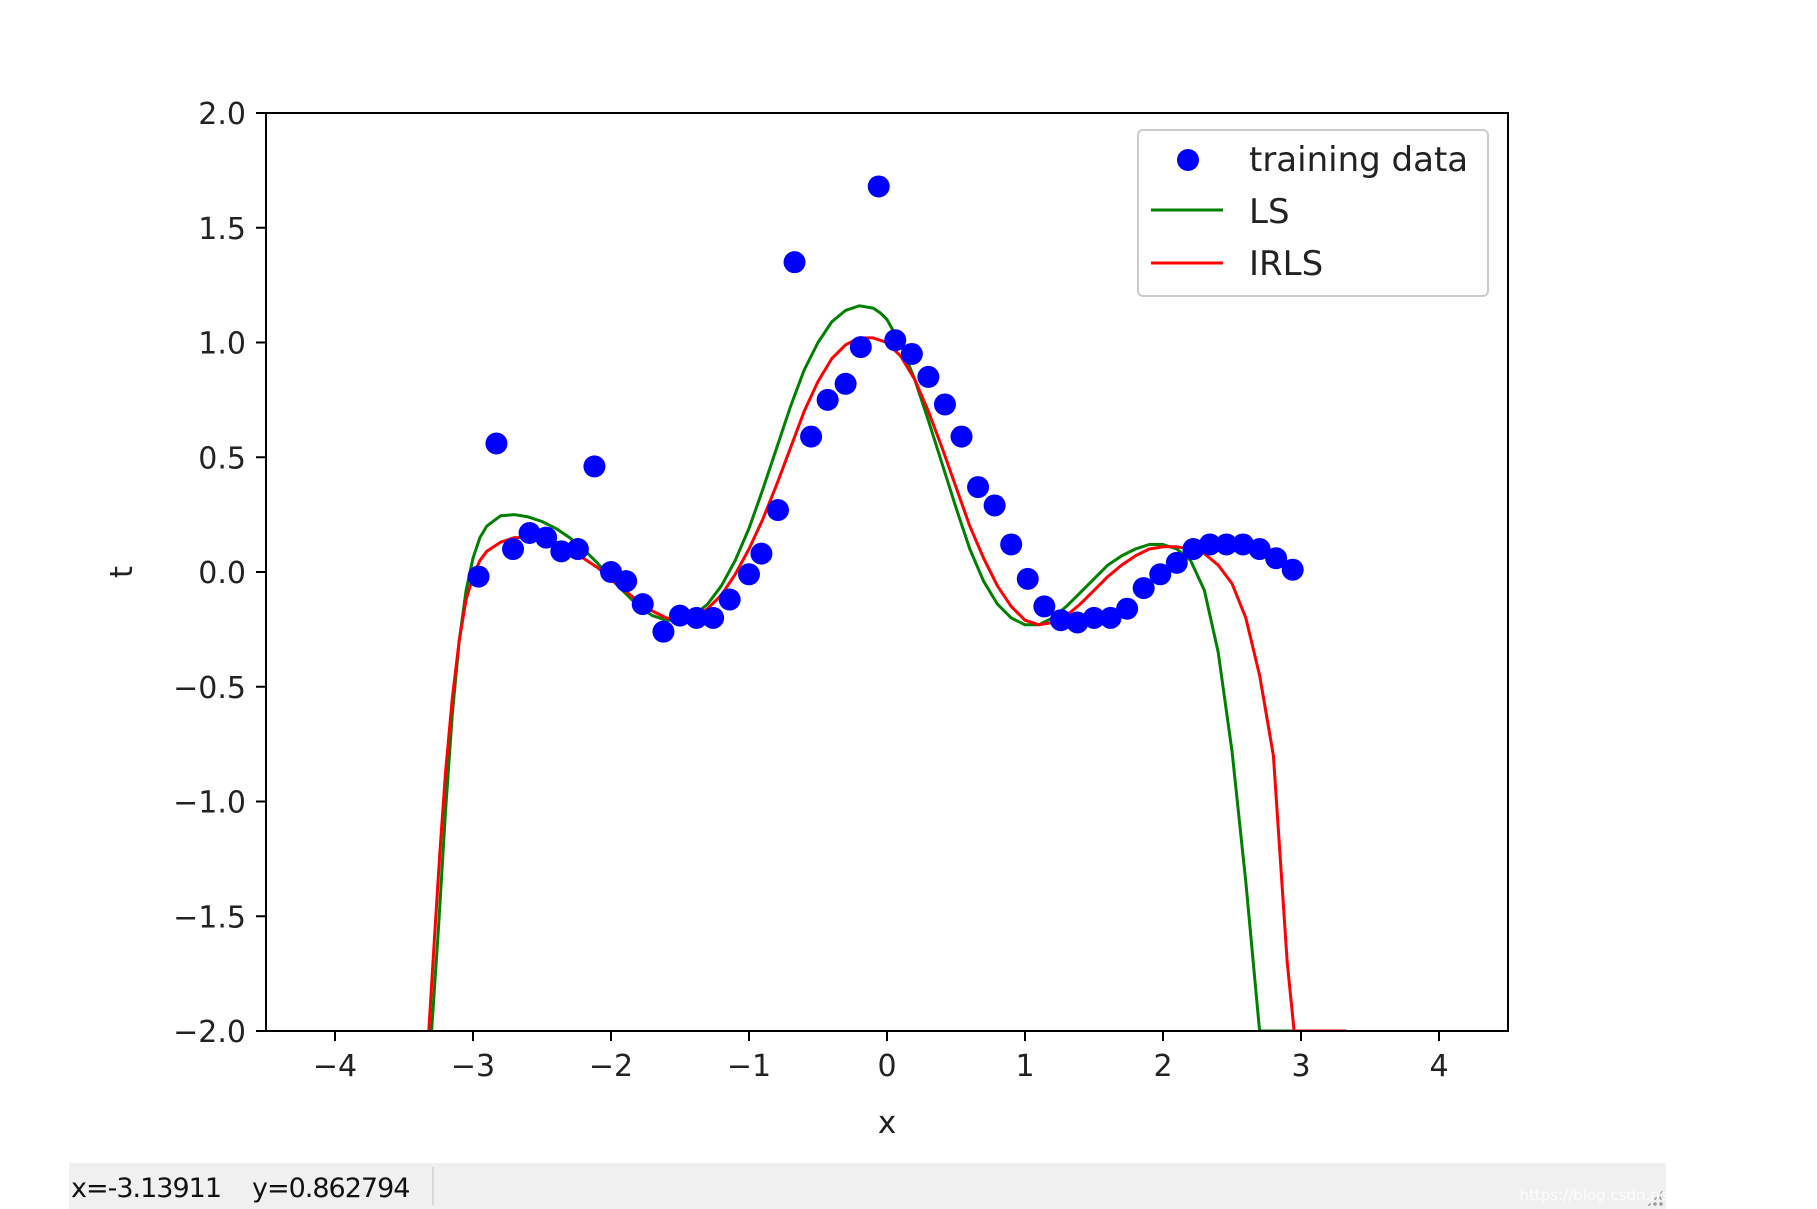  Describe the element at coordinates (222, 458) in the screenshot. I see `y-tick-label: 0.5` at that location.